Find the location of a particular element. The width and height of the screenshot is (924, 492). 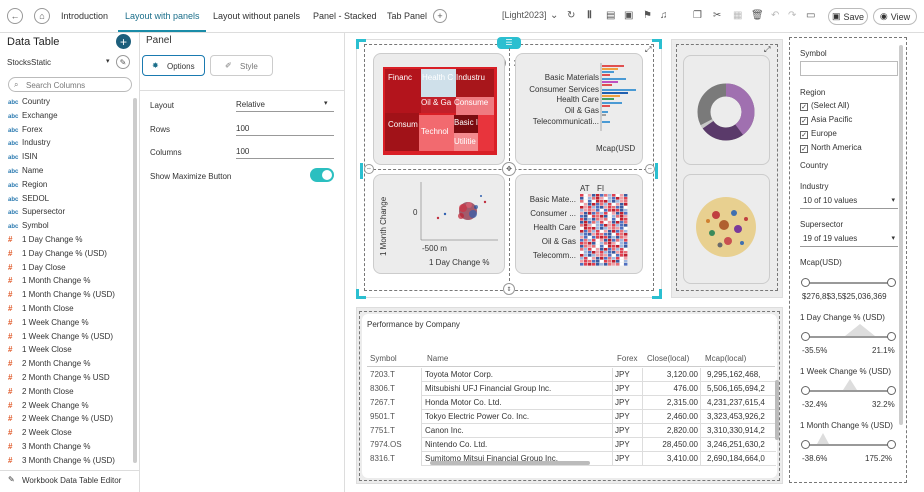

tab-1: Layout with panels is located at coordinates (162, 16).